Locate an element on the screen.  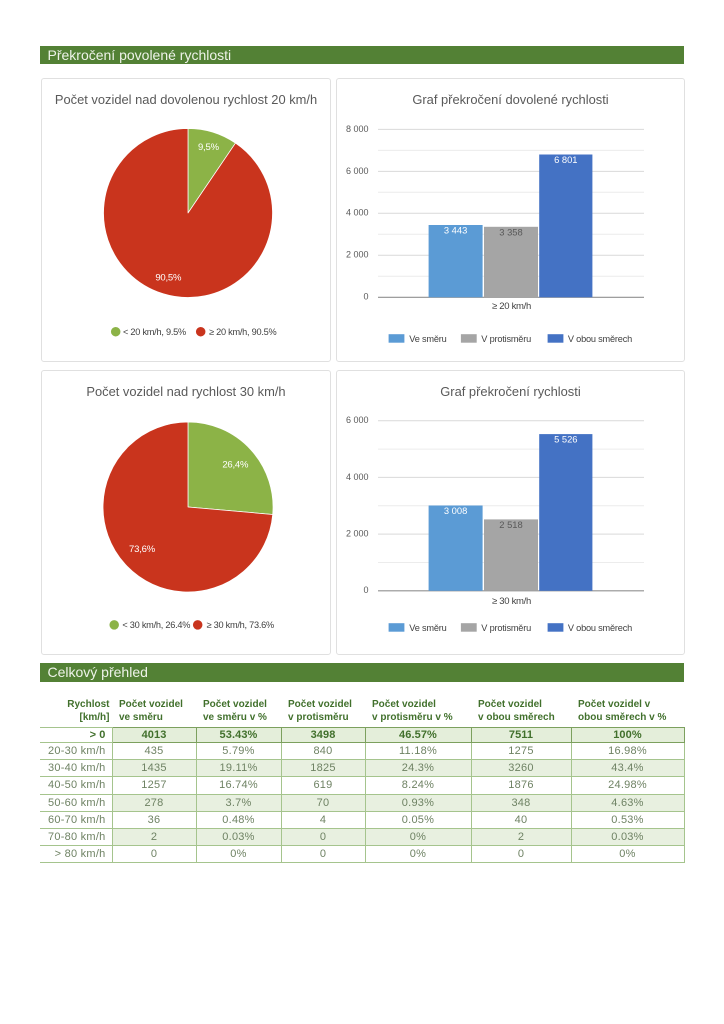
svg-text: 9,5% is located at coordinates (209, 147).